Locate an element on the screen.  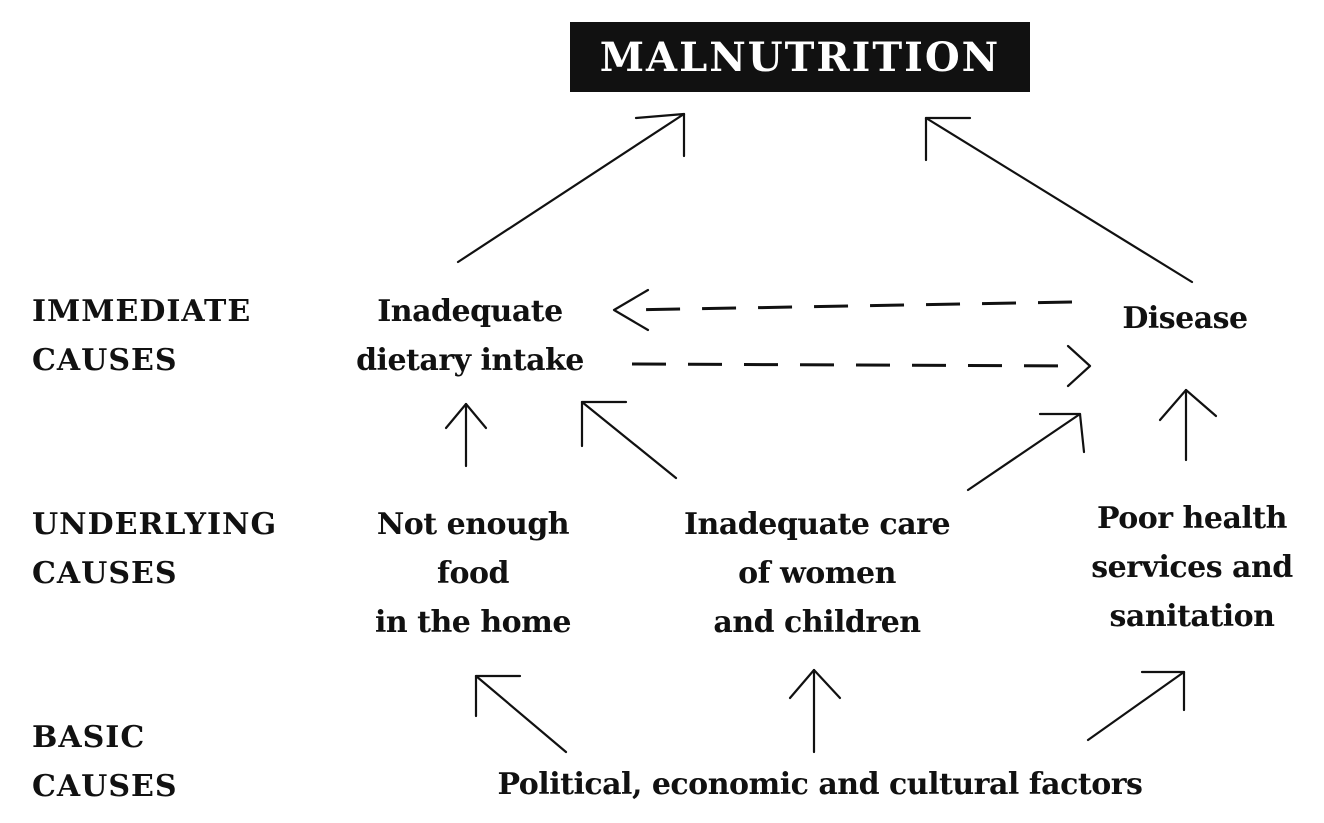
dashed-arrow-dietary-to-disease is located at coordinates (855, 365).